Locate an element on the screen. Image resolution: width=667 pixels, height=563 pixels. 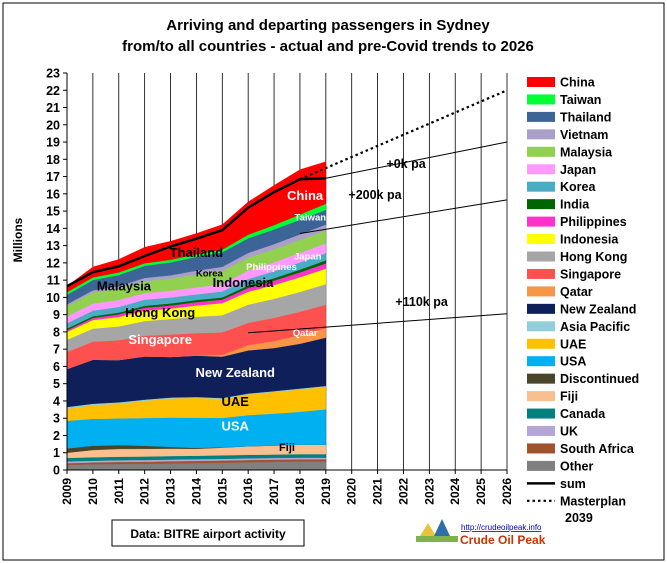
x-tick-label: 2015 is located at coordinates (222, 491).